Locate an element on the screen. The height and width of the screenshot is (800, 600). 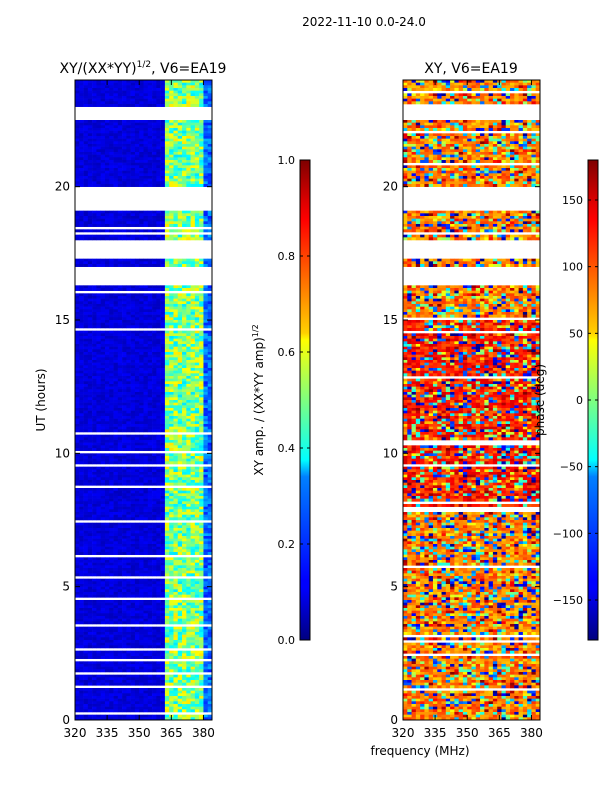
amplitude-cell-1995 is located at coordinates (124, 332).